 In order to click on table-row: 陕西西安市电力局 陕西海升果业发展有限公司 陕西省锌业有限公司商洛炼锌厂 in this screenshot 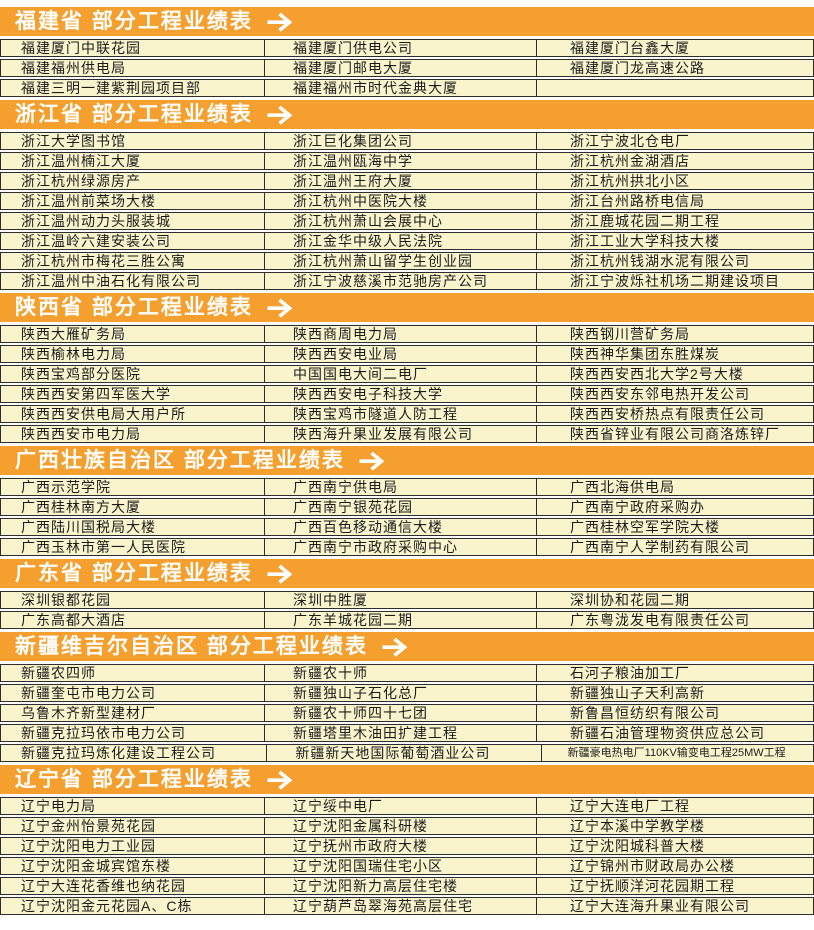, I will do `click(407, 434)`.